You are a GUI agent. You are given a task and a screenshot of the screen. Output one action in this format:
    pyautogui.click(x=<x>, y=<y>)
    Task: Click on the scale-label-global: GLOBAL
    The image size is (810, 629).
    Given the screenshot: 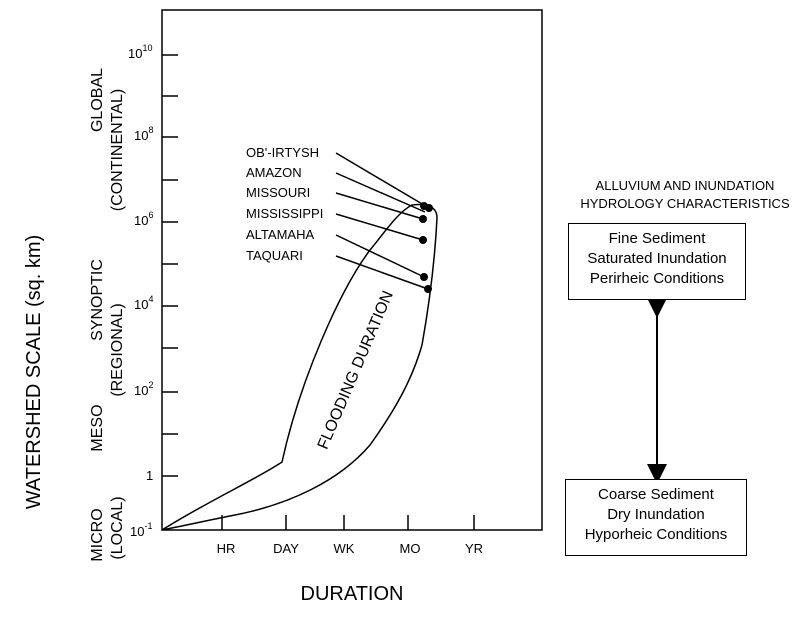 What is the action you would take?
    pyautogui.click(x=97, y=100)
    